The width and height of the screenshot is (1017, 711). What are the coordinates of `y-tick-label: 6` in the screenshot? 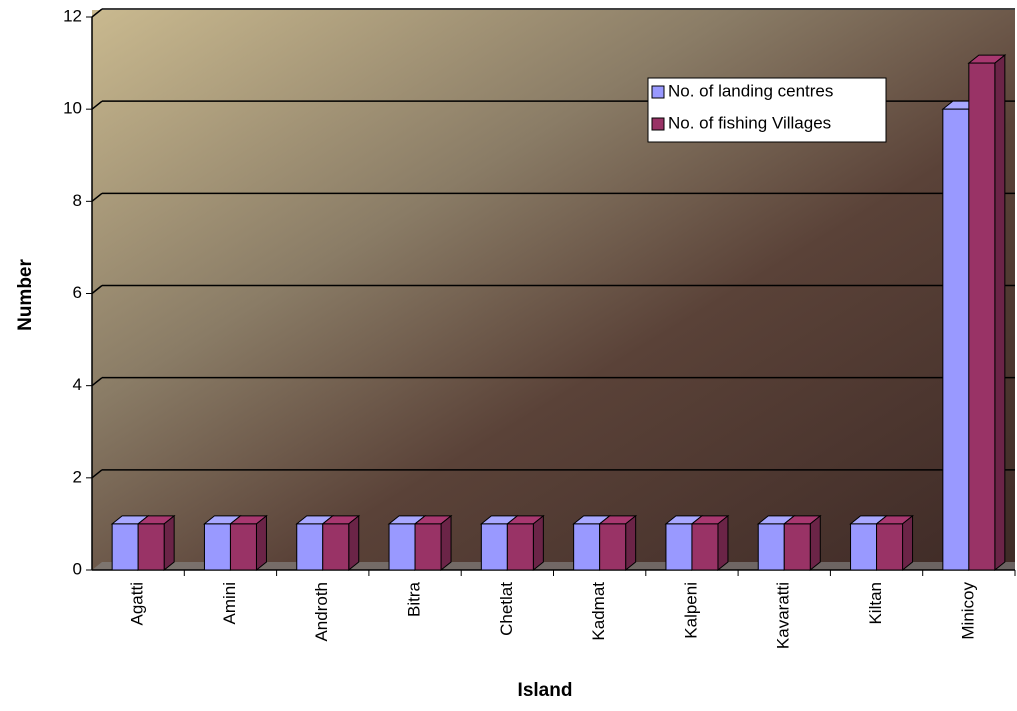 It's located at (77, 292).